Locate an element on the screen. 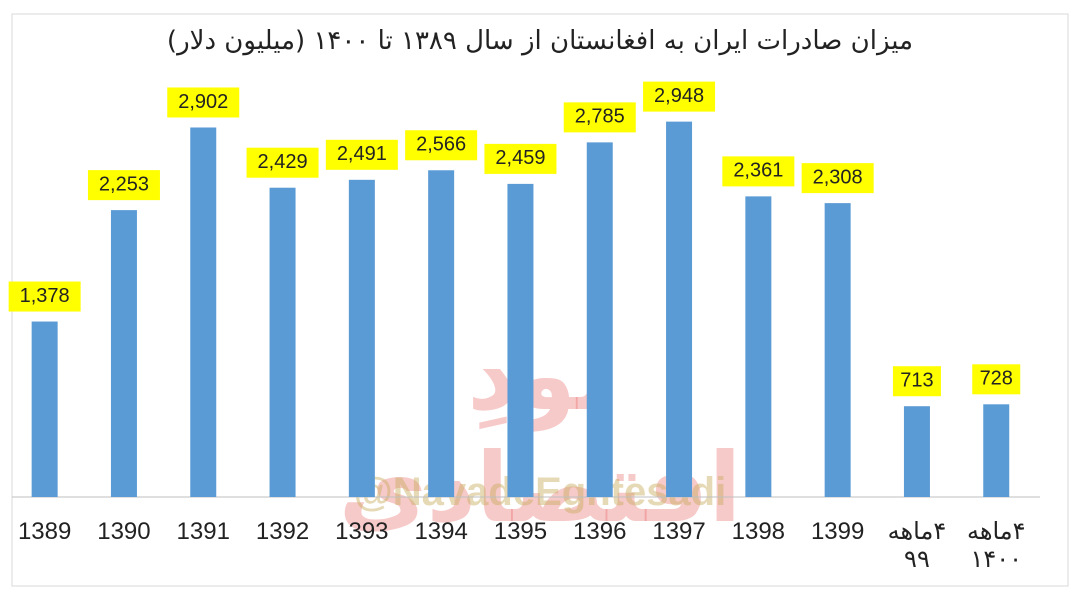 Image resolution: width=1080 pixels, height=602 pixels. x-tick-label: ۴ماهه ۹۹ is located at coordinates (917, 545).